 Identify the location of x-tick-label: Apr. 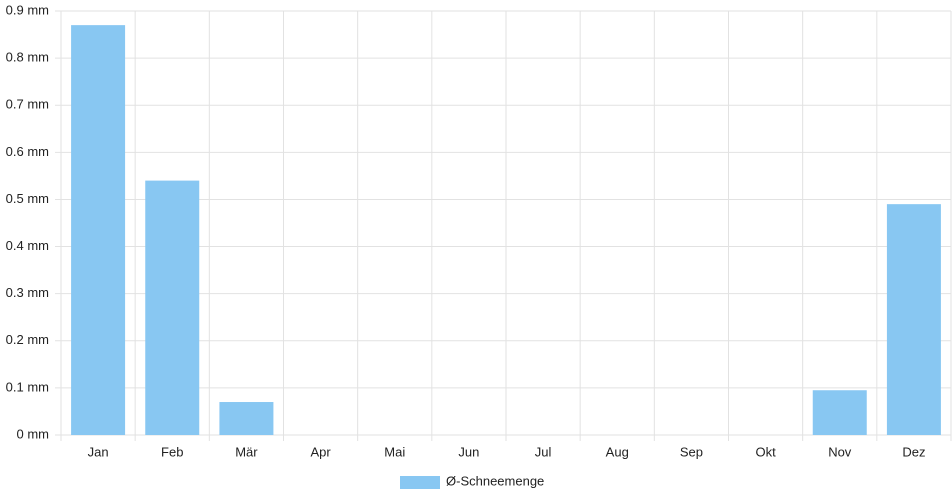
(320, 451).